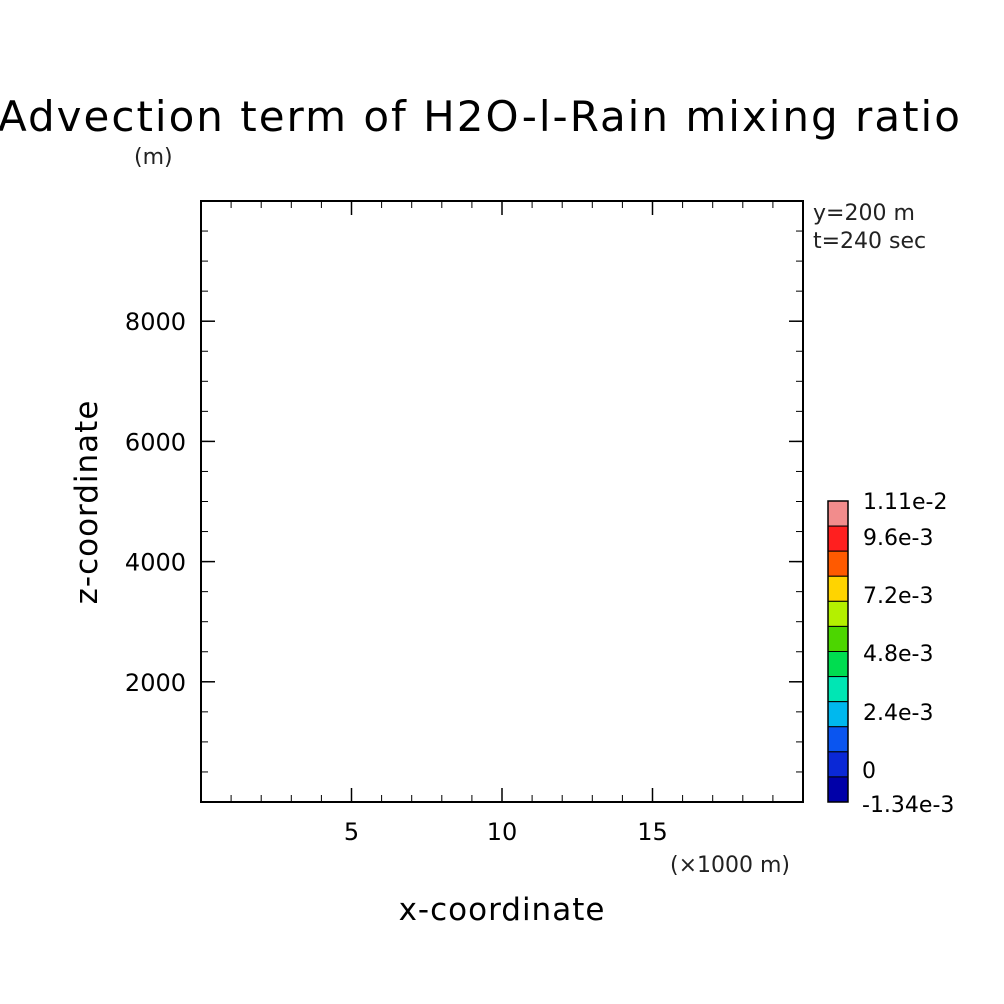 This screenshot has height=1004, width=1004. Describe the element at coordinates (153, 157) in the screenshot. I see `y-unit-label: (m)` at that location.